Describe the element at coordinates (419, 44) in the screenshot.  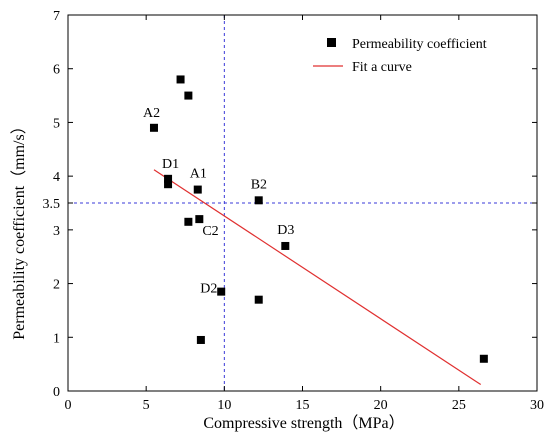
I see `legend-label-permeability: Permeability coefficient` at that location.